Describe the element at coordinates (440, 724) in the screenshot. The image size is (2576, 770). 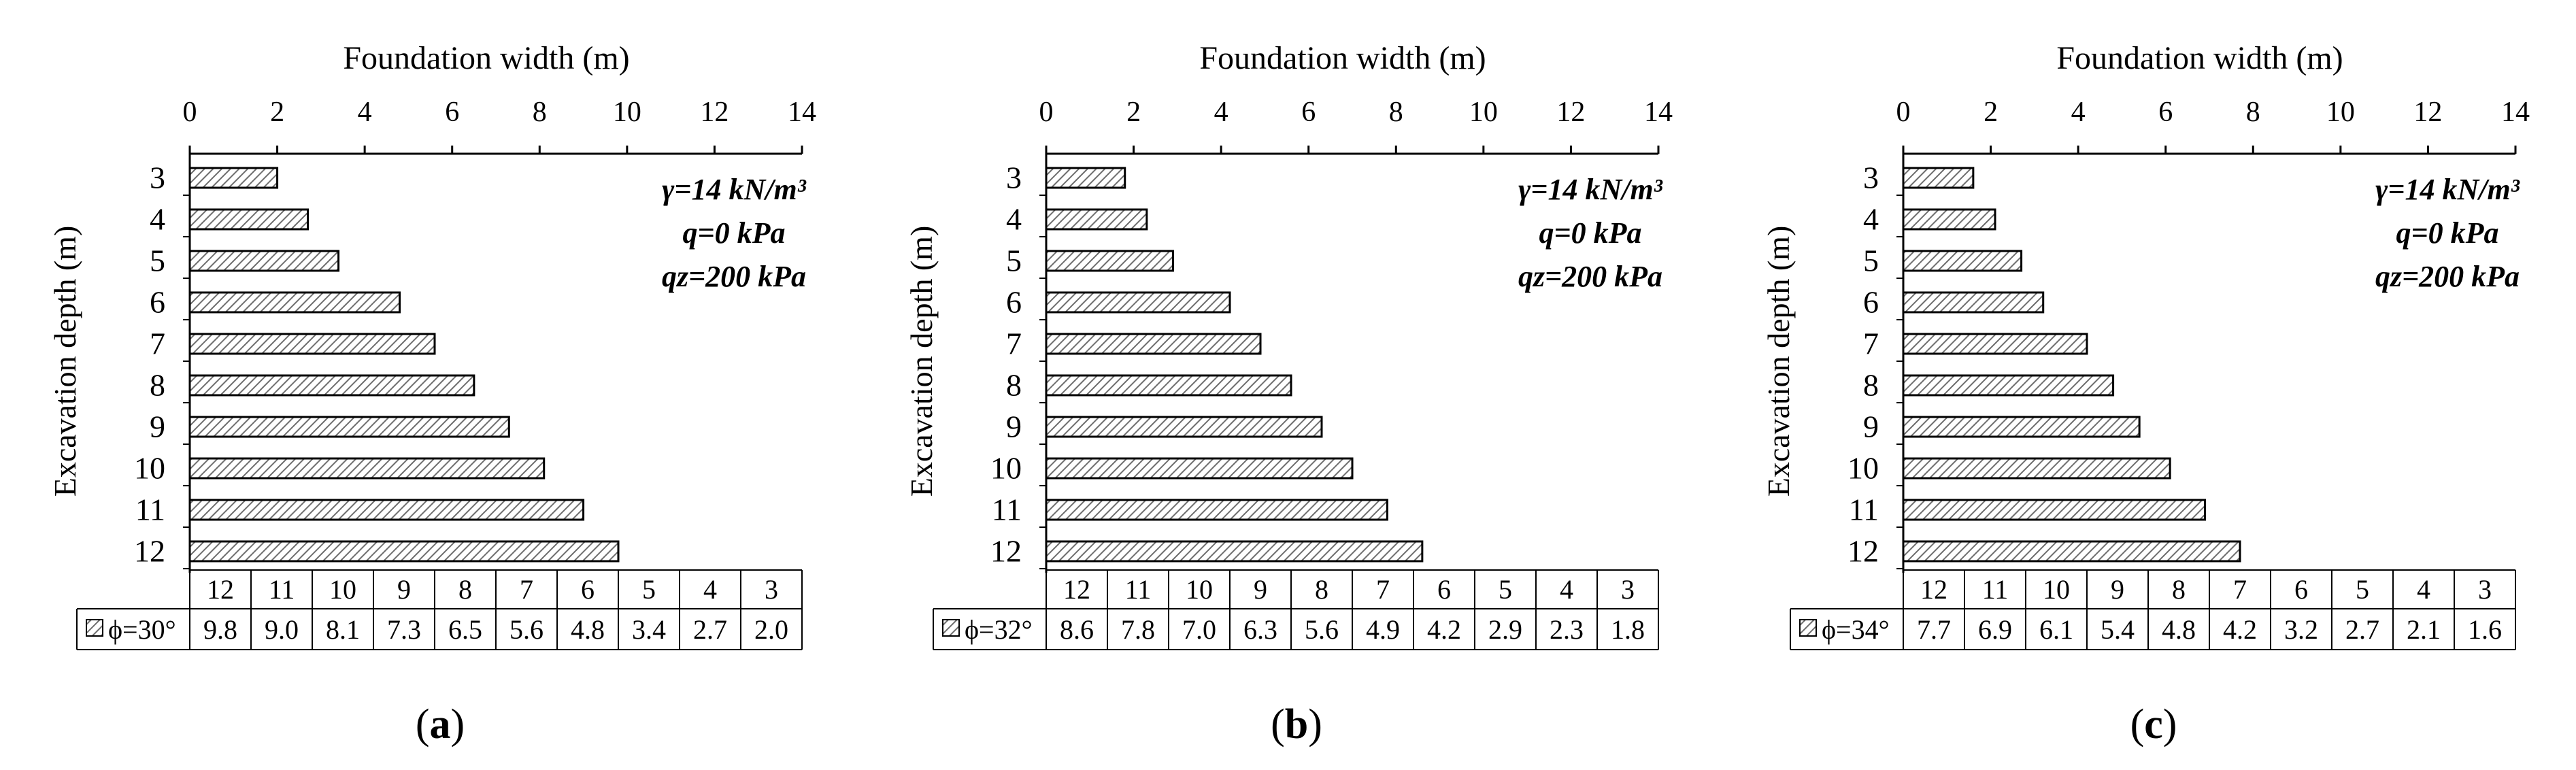
I see `panel-label: (a)` at that location.